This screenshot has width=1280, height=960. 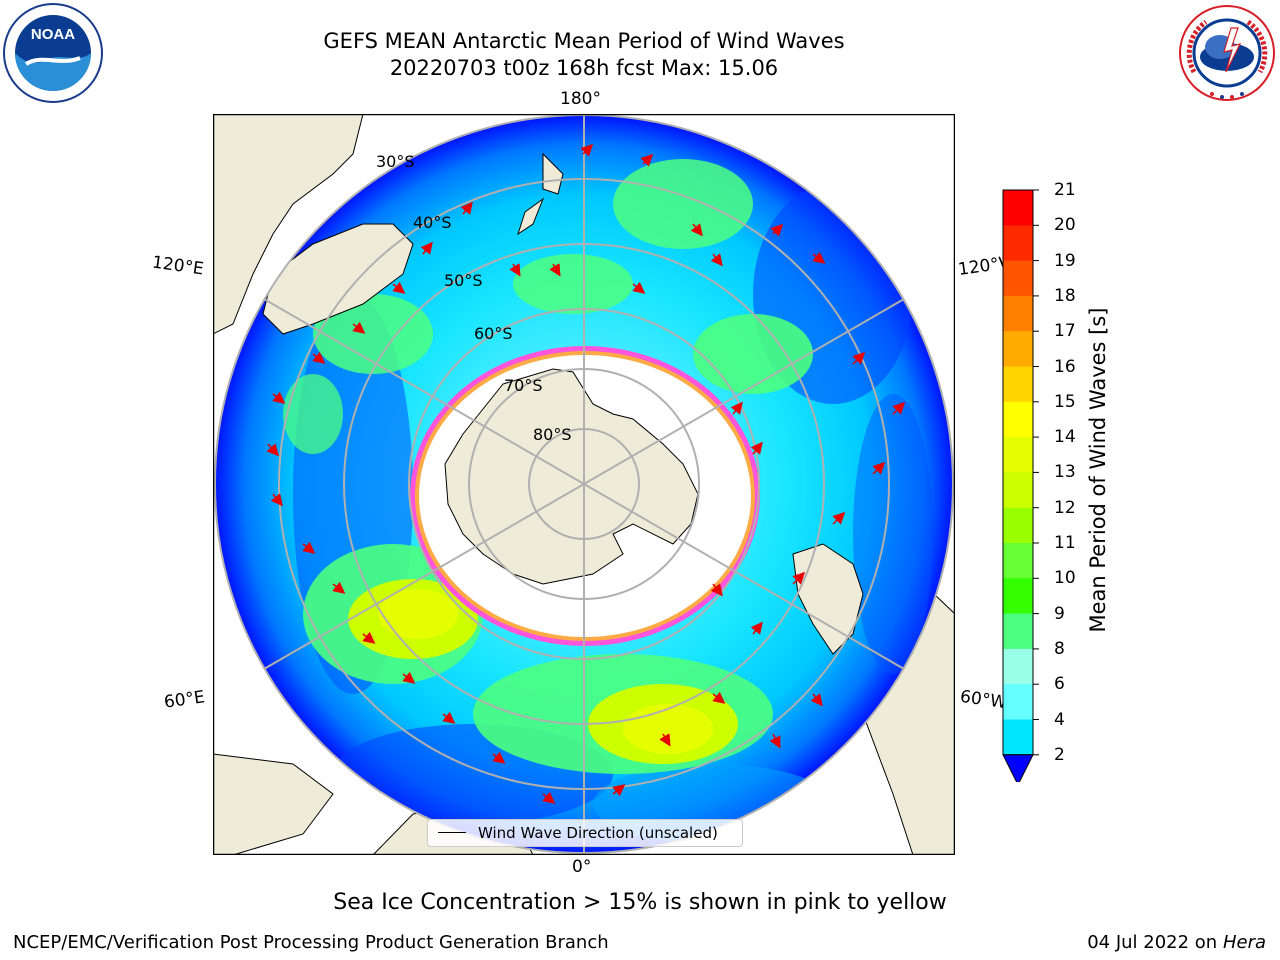 I want to click on colorbar-tick-label: 9, so click(x=1059, y=613).